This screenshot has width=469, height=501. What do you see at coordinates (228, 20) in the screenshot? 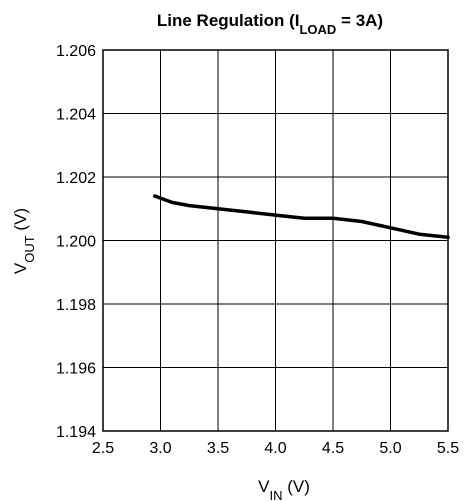
I see `chart-title-prefix: Line Regulation (I` at bounding box center [228, 20].